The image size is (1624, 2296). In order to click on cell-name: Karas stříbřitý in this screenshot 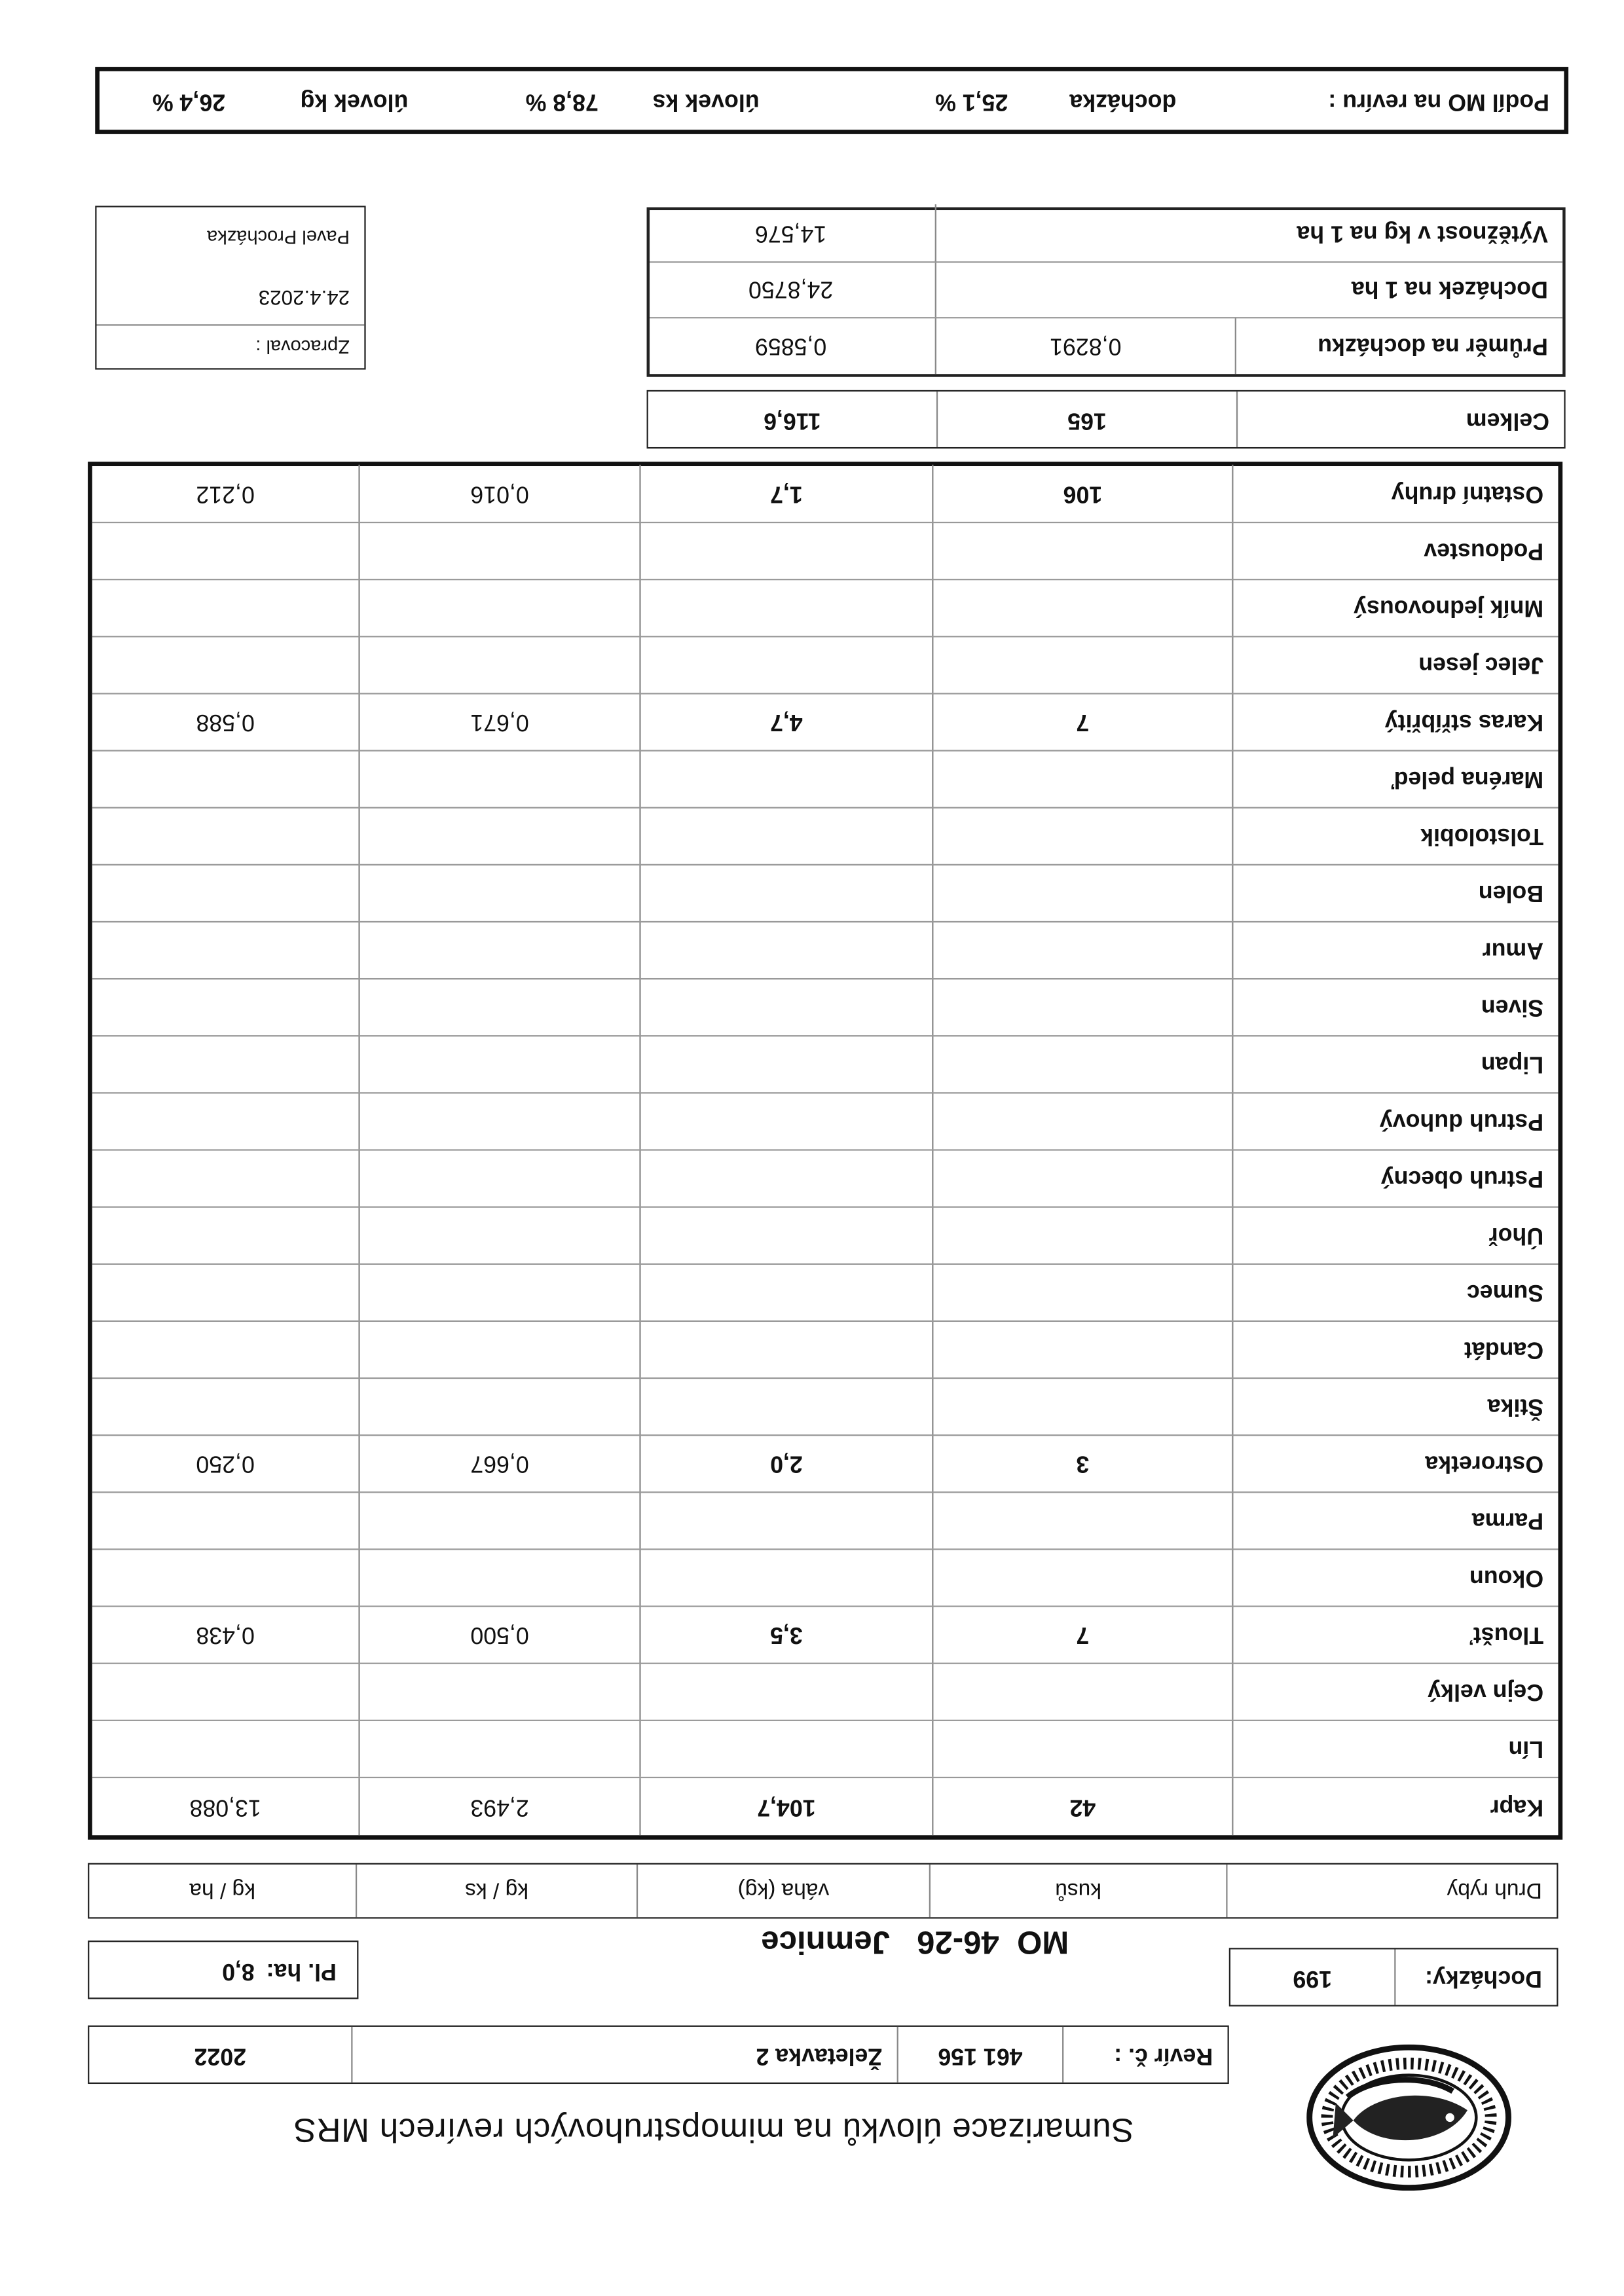, I will do `click(1464, 722)`.